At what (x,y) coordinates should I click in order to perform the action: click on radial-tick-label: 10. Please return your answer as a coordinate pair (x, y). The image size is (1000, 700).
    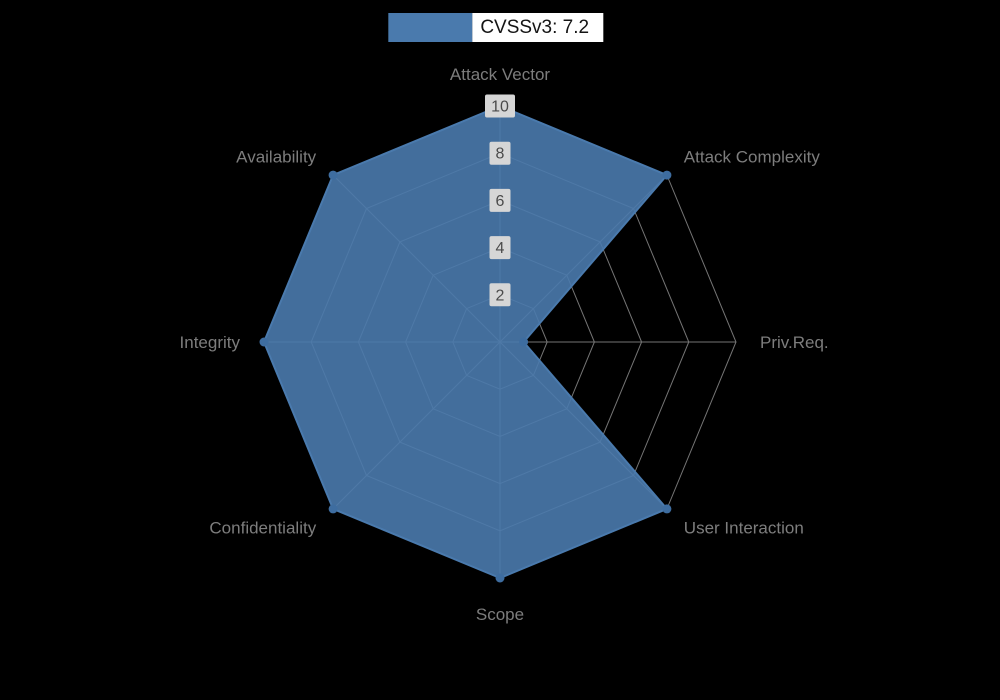
    Looking at the image, I should click on (500, 106).